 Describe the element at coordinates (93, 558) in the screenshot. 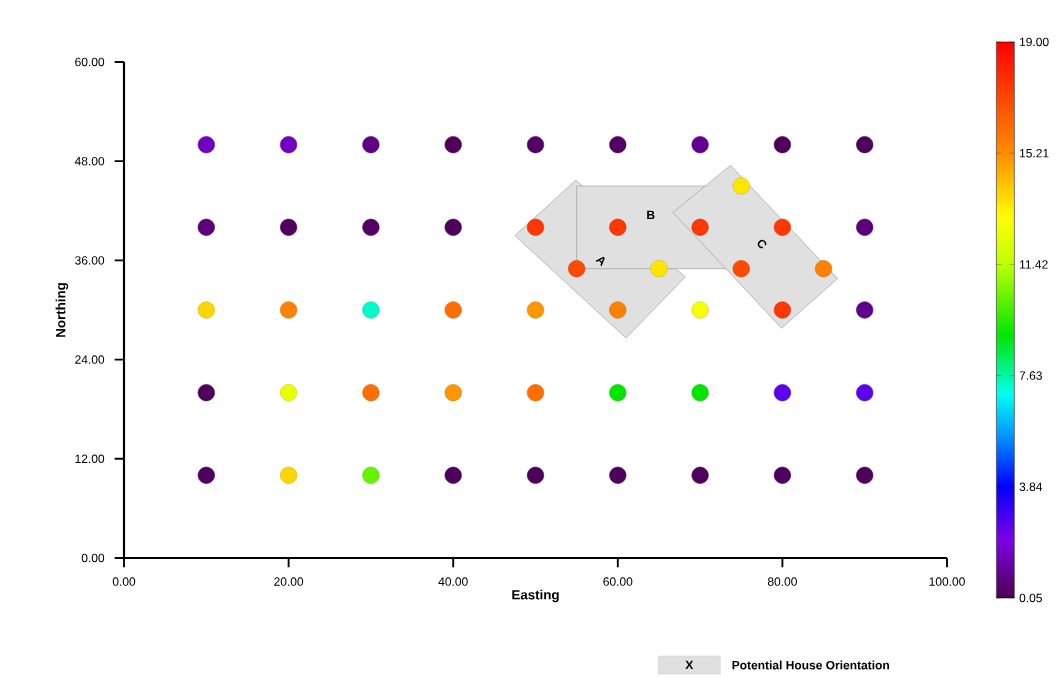

I see `y-tick-label: 0.00` at that location.